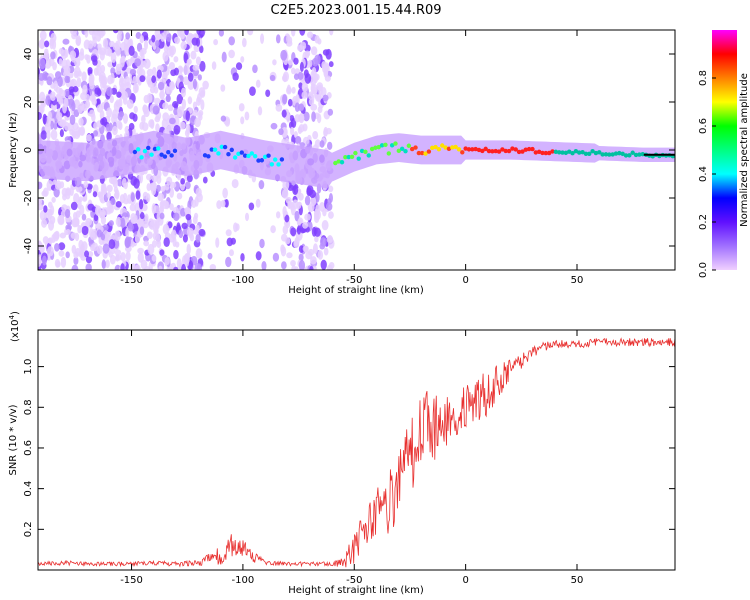 This screenshot has width=750, height=600. Describe the element at coordinates (577, 580) in the screenshot. I see `x-tick-label: 50` at that location.